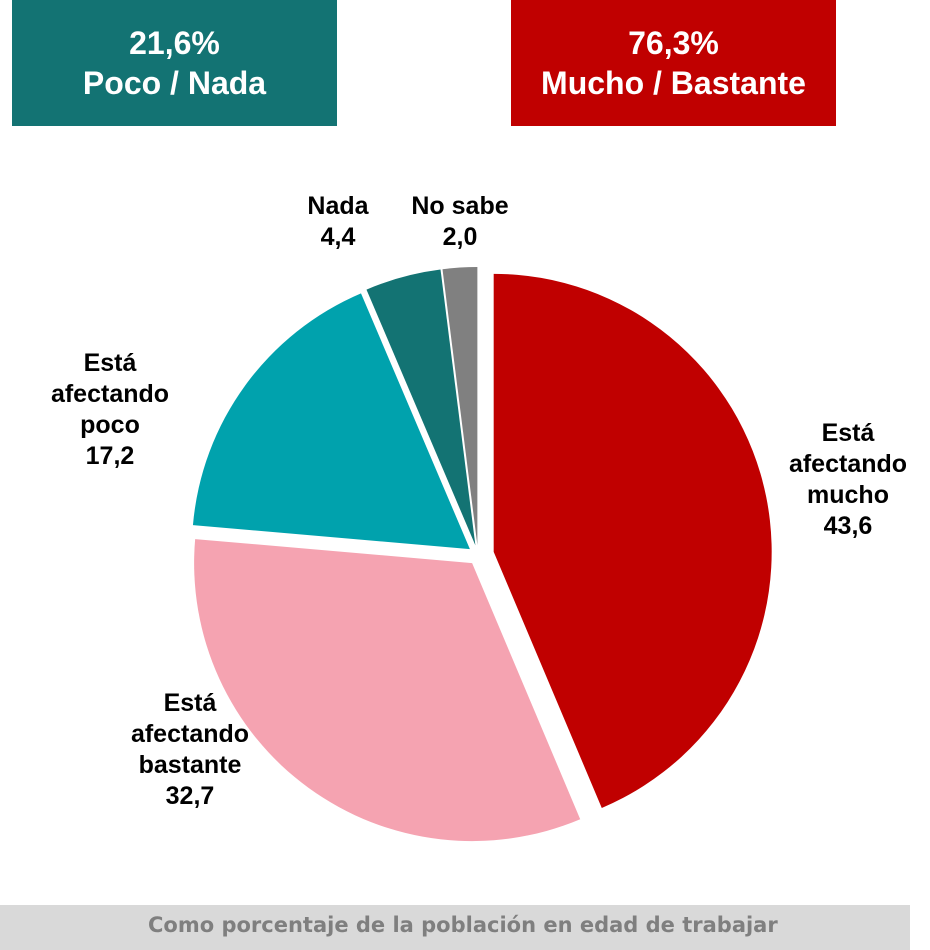  Describe the element at coordinates (848, 464) in the screenshot. I see `slice-name: Está afectando mucho` at that location.